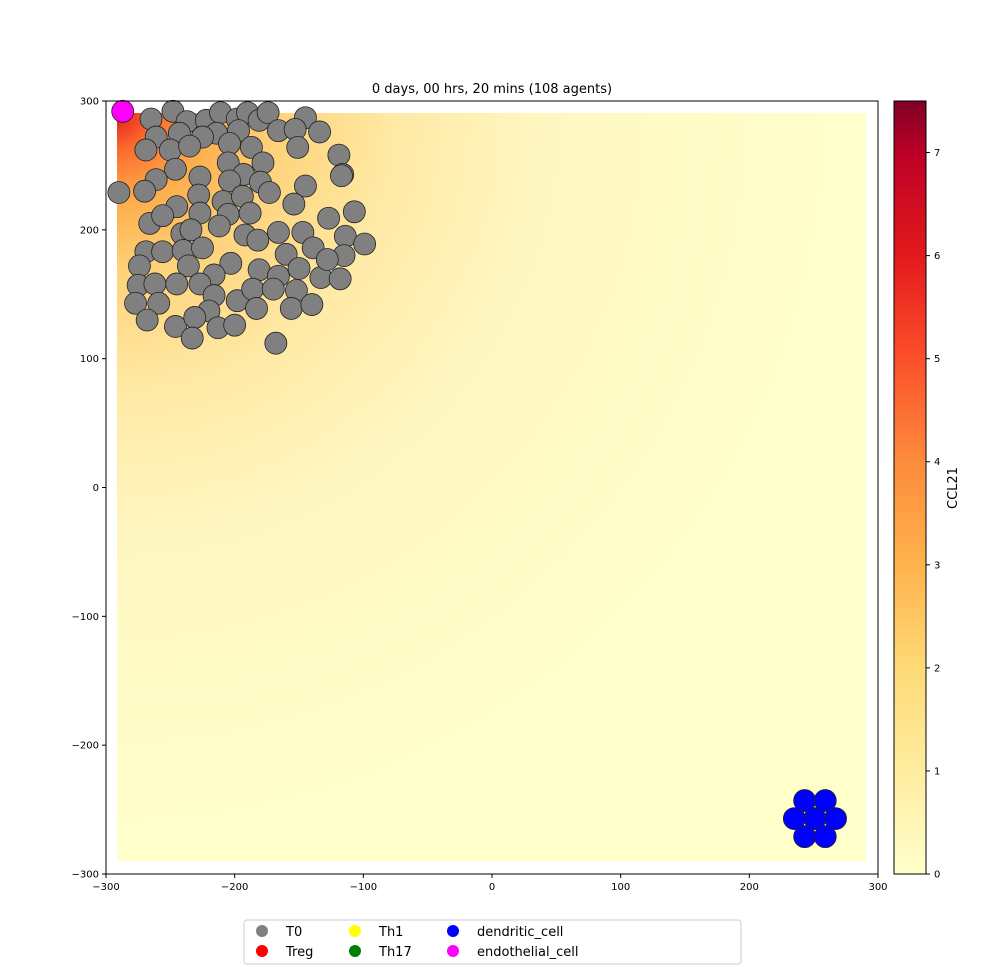  What do you see at coordinates (89, 359) in the screenshot?
I see `y-tick-label: 100` at bounding box center [89, 359].